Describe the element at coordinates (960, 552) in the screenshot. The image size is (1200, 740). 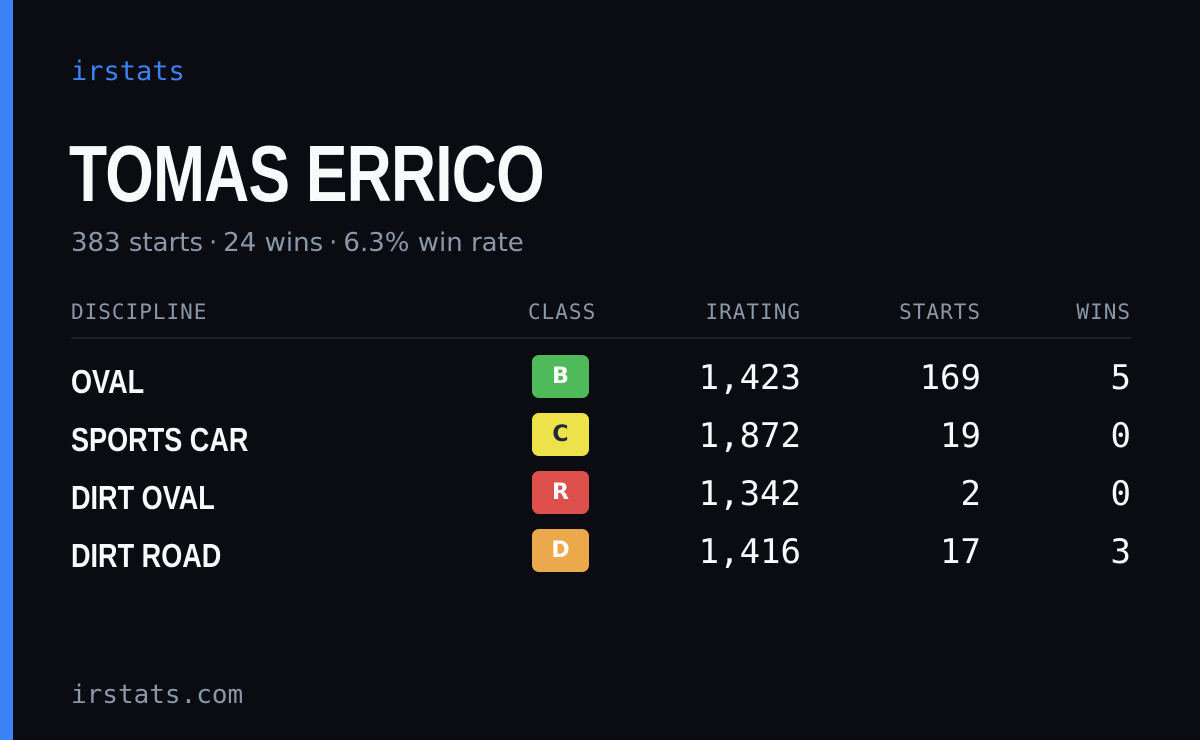
I see `starts-value: 17` at that location.